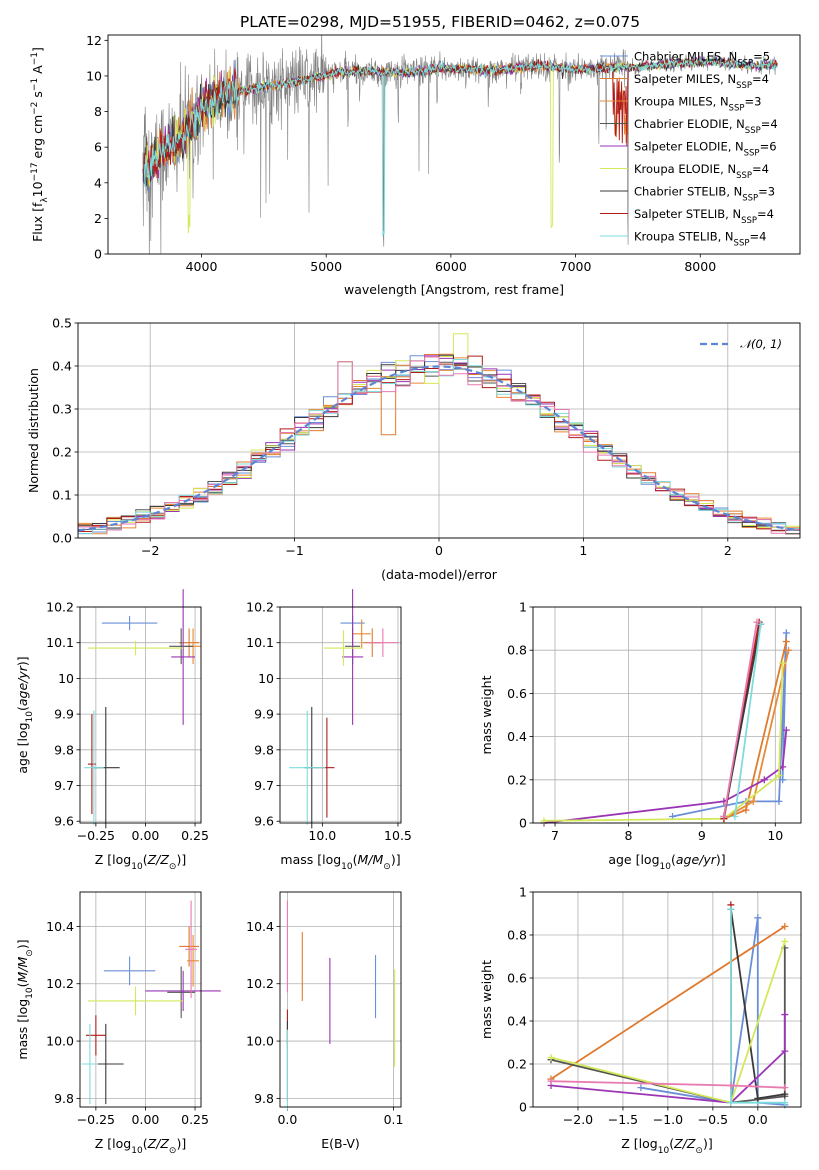 This screenshot has width=819, height=1170. What do you see at coordinates (517, 935) in the screenshot?
I see `y-tick-label: 0.8` at bounding box center [517, 935].